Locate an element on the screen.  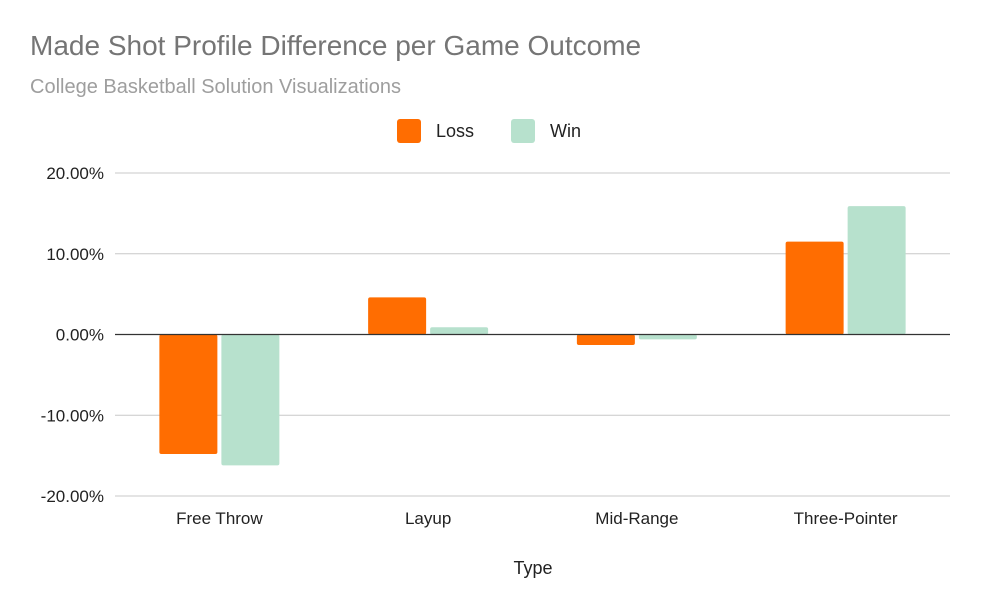
bar-win-mid-range is located at coordinates (667, 337).